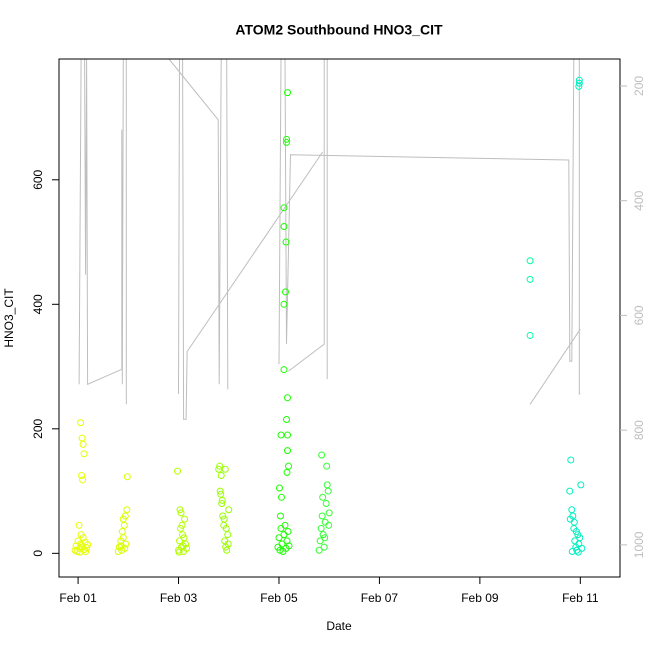 This screenshot has width=650, height=655. What do you see at coordinates (279, 598) in the screenshot?
I see `x-tick-label: Feb 05` at bounding box center [279, 598].